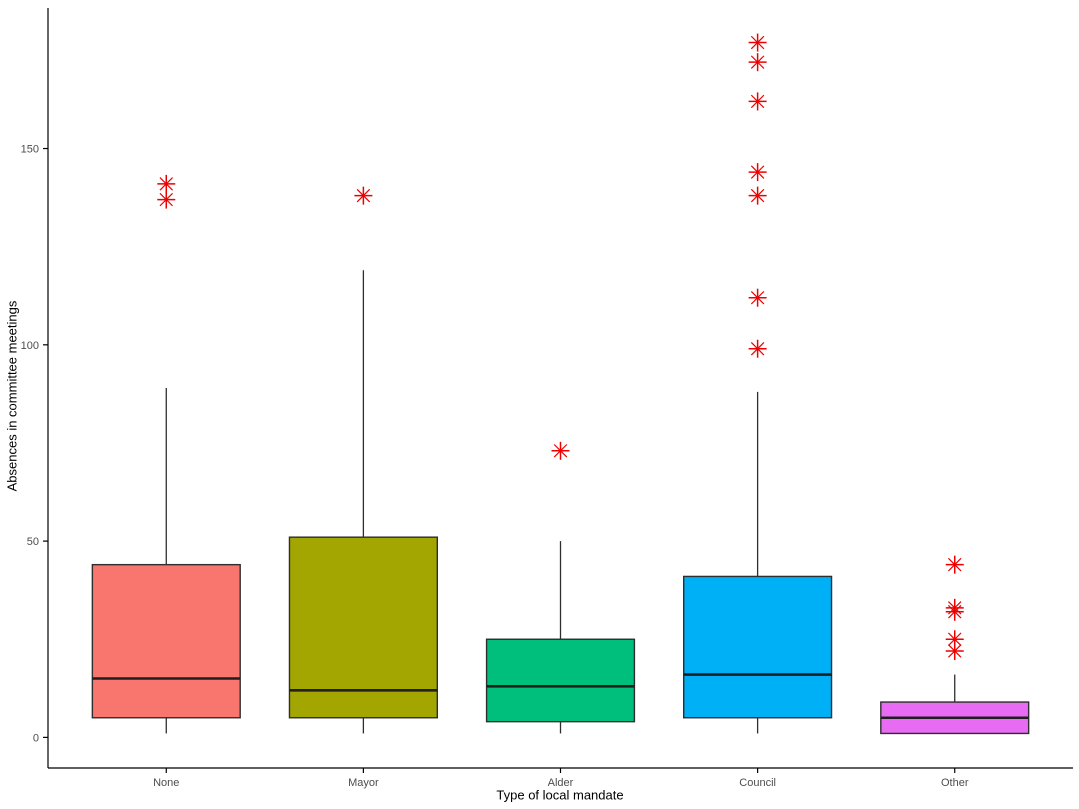 This screenshot has height=809, width=1079. What do you see at coordinates (560, 795) in the screenshot?
I see `x-axis-title: Type of local mandate` at bounding box center [560, 795].